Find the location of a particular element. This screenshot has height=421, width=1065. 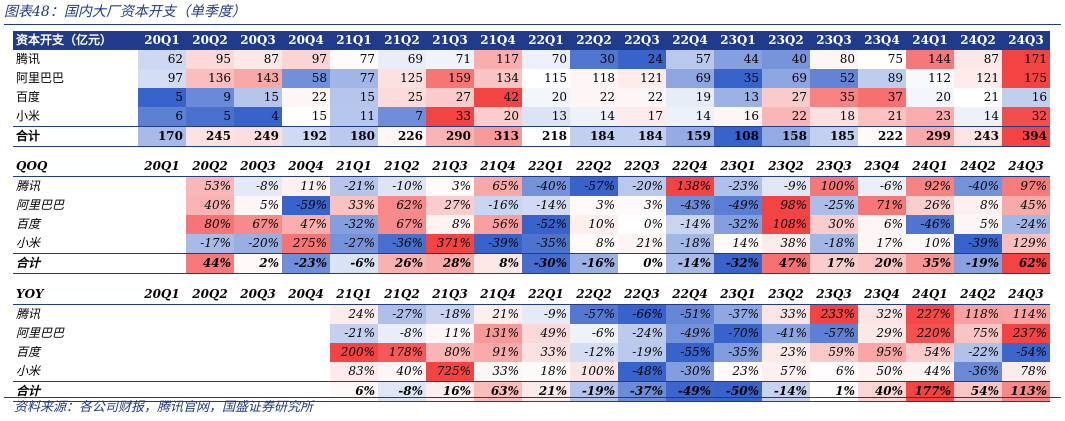

quarter-header: 21Q1 is located at coordinates (354, 40).